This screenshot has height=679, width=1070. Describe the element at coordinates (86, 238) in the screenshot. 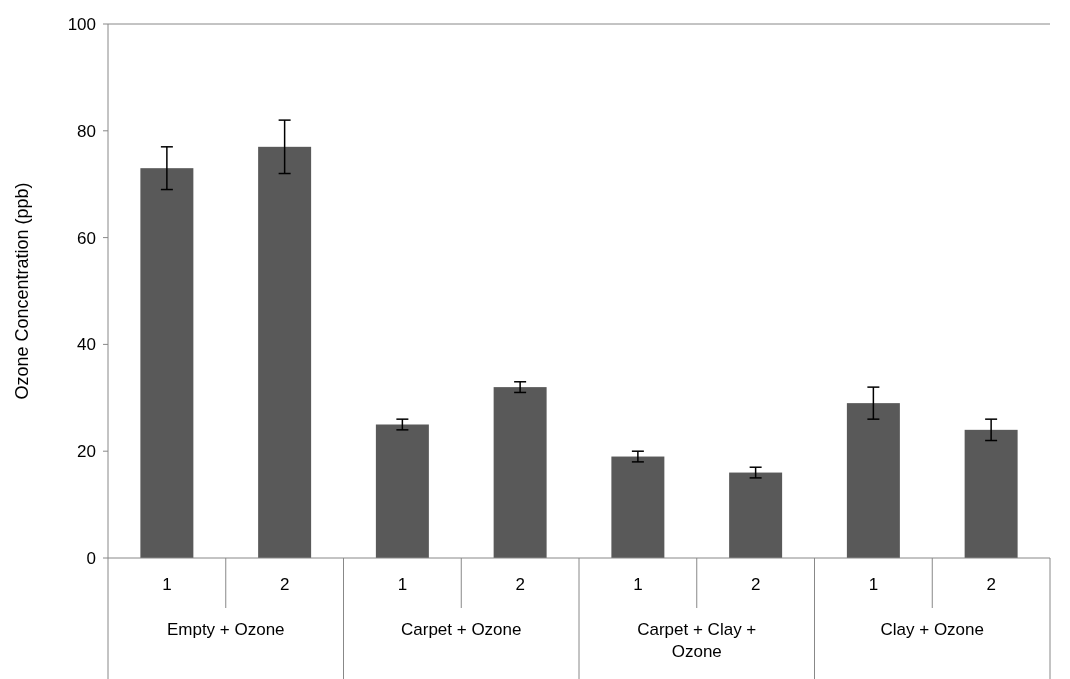

I see `y-tick-label: 60` at that location.